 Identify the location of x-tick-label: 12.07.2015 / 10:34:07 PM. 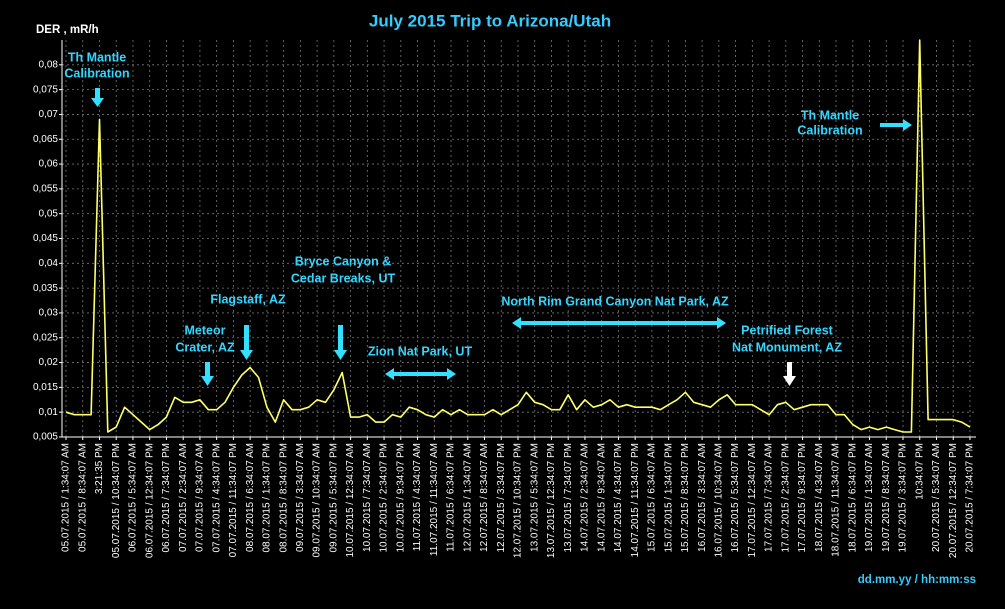
(518, 500).